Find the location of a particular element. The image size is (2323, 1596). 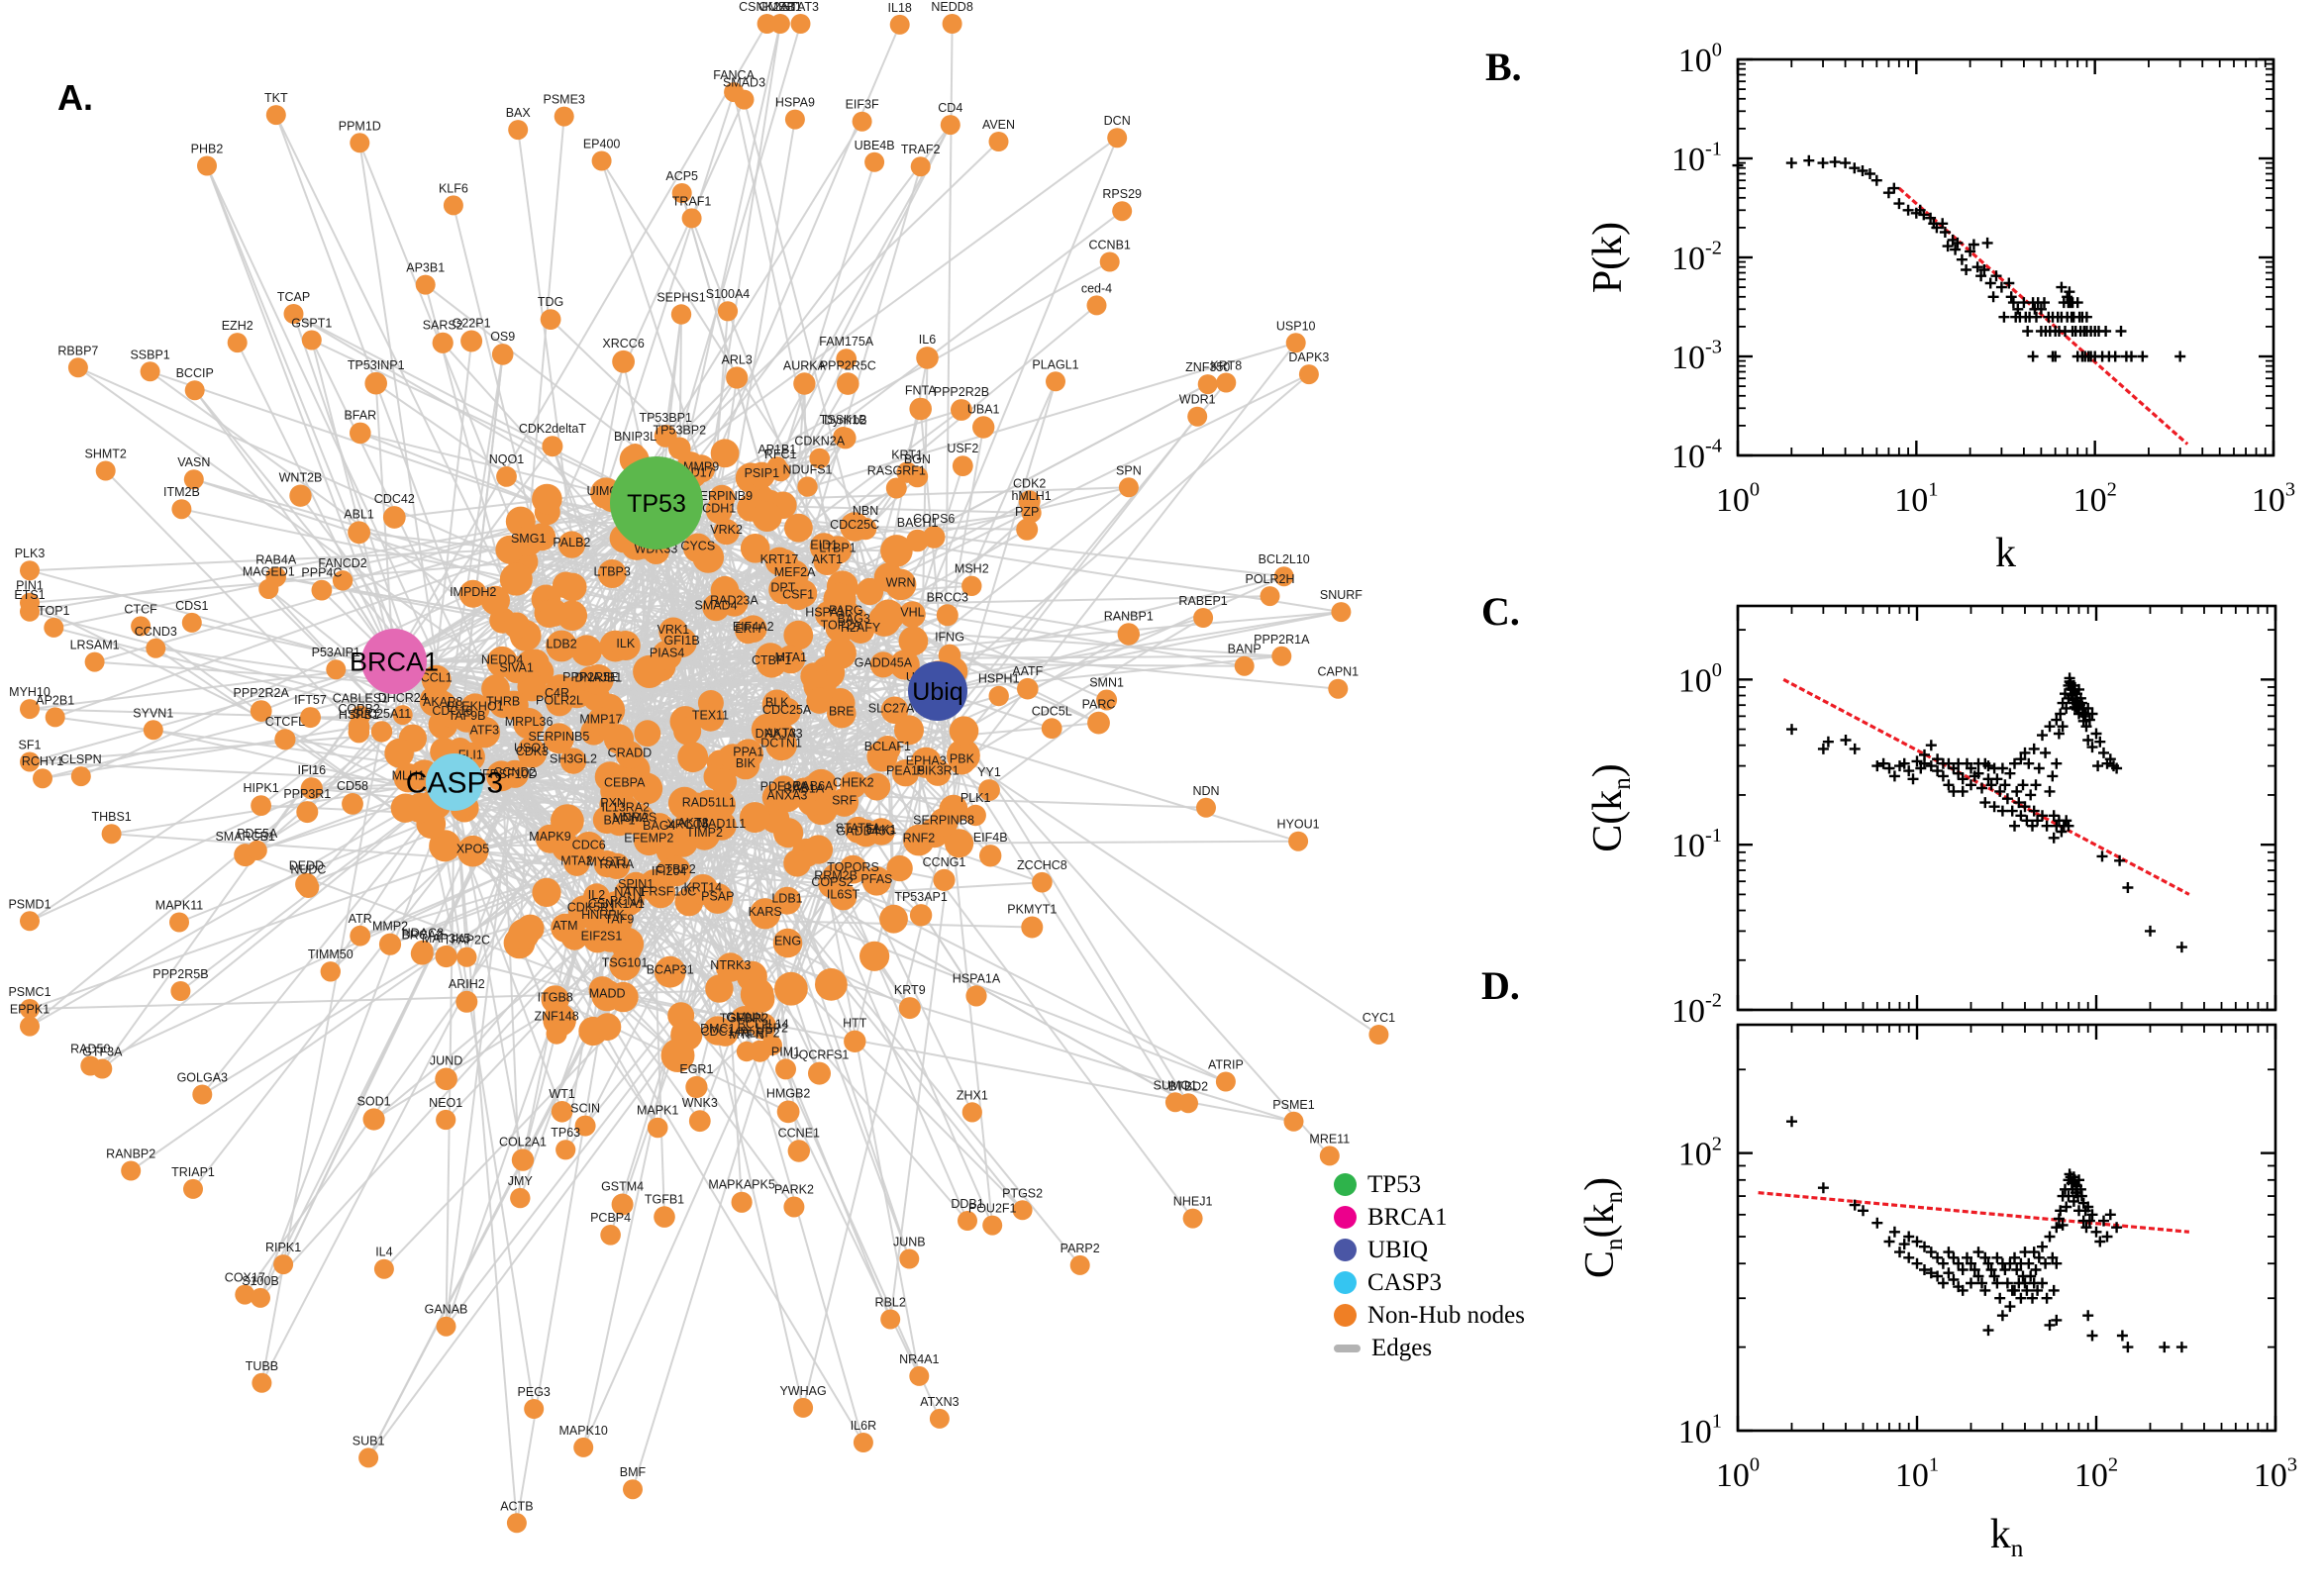

network-node-label: RFC1 is located at coordinates (781, 454).